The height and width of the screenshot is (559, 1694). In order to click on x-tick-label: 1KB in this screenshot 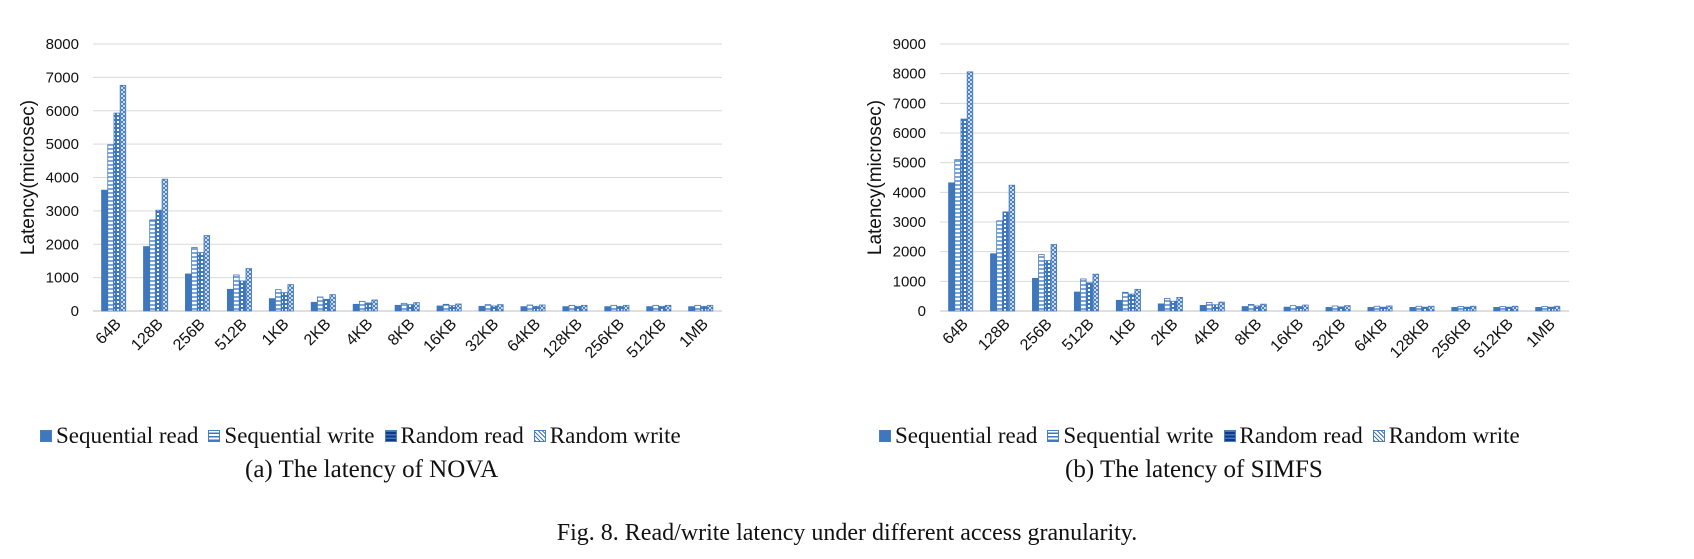, I will do `click(275, 332)`.